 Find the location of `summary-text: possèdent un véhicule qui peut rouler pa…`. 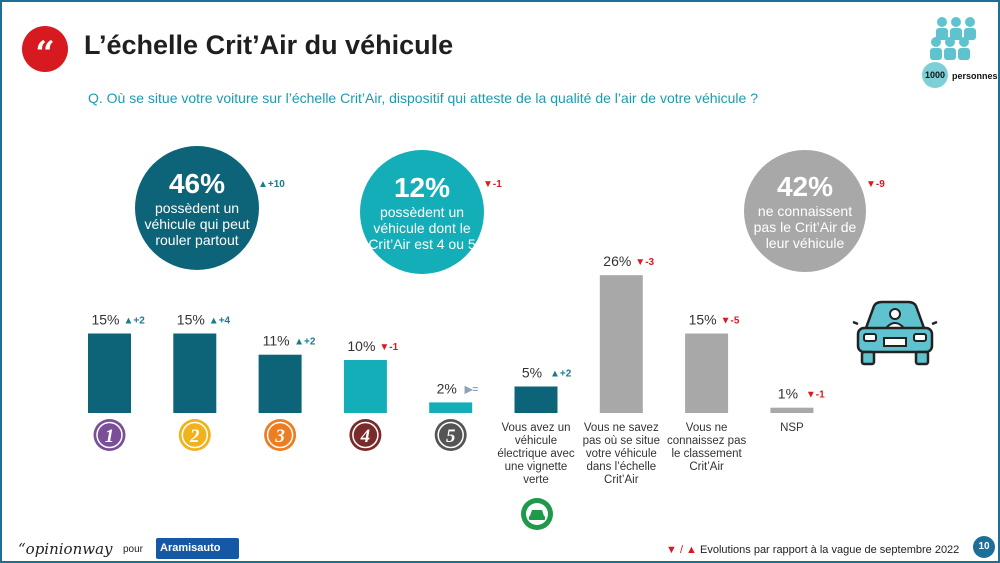

summary-text: possèdent un véhicule qui peut rouler pa… is located at coordinates (197, 224).